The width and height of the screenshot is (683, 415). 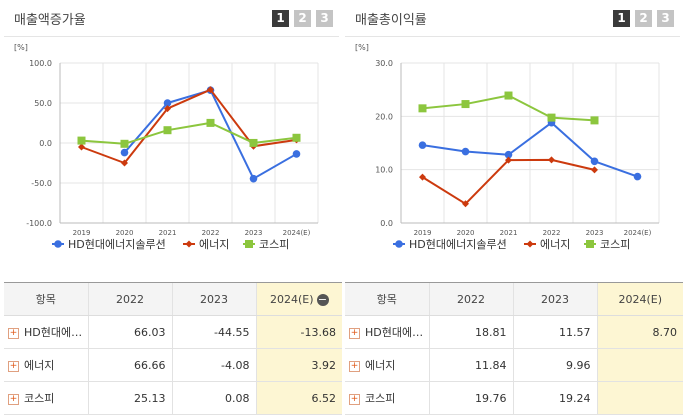 What do you see at coordinates (291, 299) in the screenshot?
I see `col-header-2024e-label: 2024(E)` at bounding box center [291, 299].